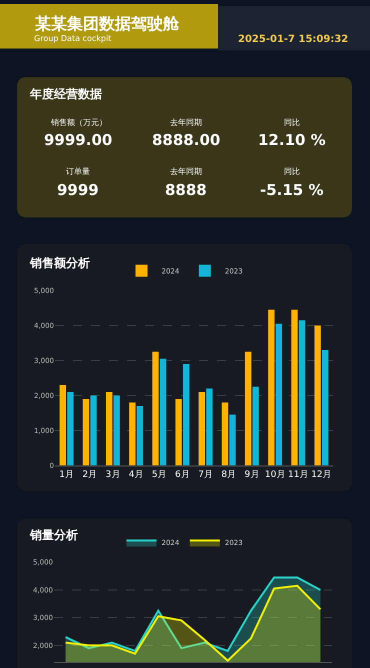 The image size is (370, 668). Describe the element at coordinates (53, 535) in the screenshot. I see `chart-title: 销量分析` at that location.